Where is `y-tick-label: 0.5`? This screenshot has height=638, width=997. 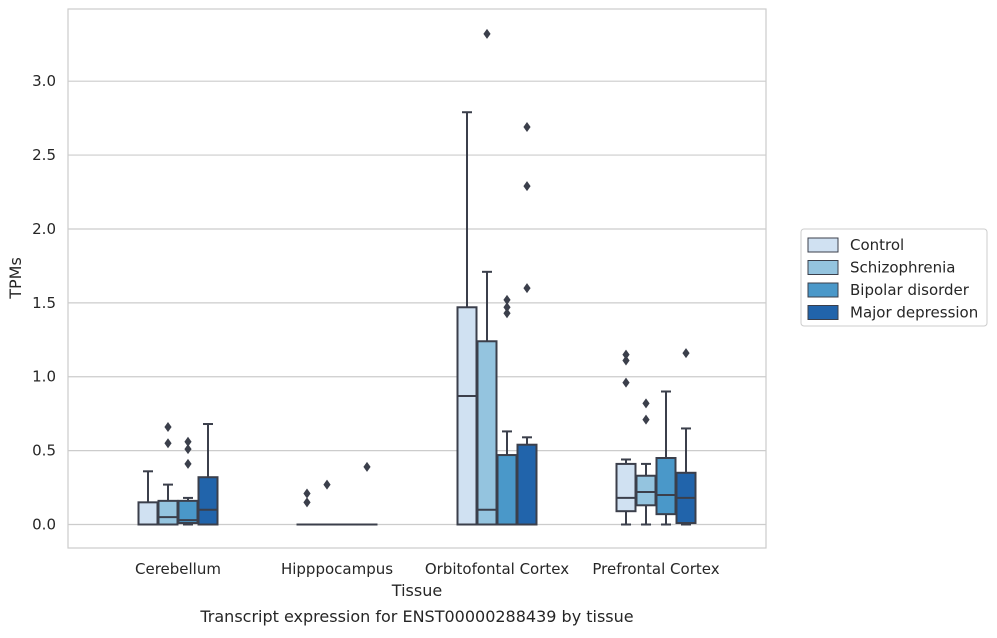
y-tick-label: 0.5 is located at coordinates (44, 451).